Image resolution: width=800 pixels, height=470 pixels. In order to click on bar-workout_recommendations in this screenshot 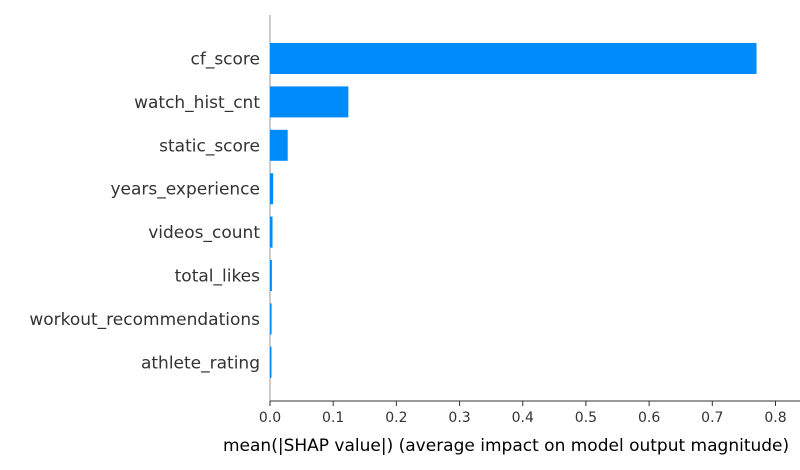, I will do `click(271, 319)`.